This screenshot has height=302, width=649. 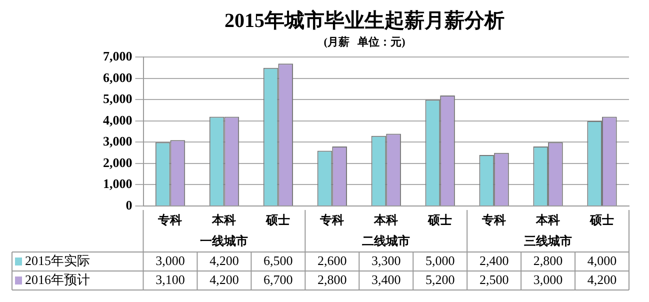 What do you see at coordinates (117, 98) in the screenshot?
I see `y-tick-label: 5,000` at bounding box center [117, 98].